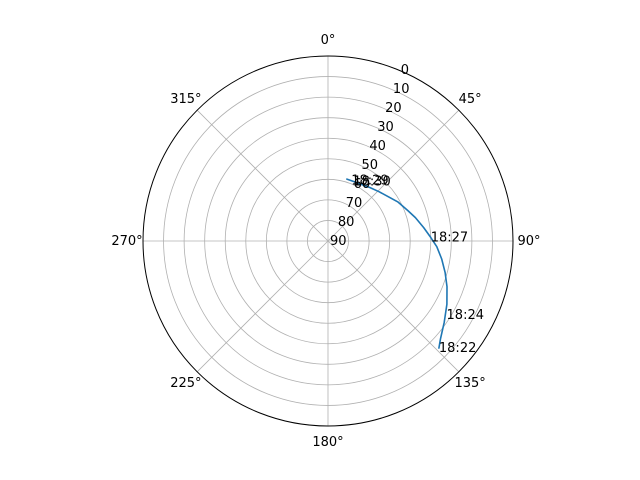  I want to click on series-layer, so click(397, 263).